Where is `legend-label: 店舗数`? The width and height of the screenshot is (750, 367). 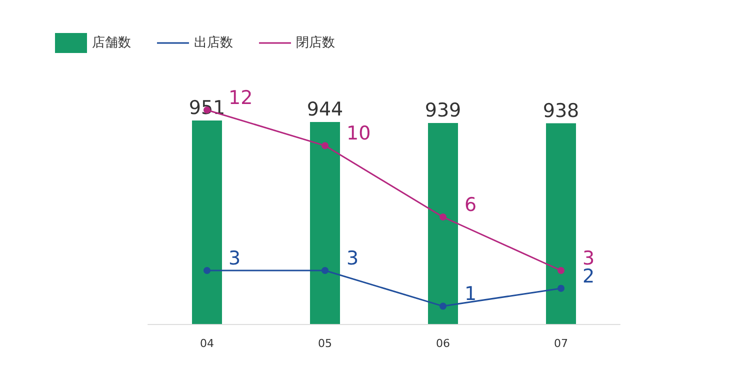
legend-label: 店舗数 is located at coordinates (111, 42).